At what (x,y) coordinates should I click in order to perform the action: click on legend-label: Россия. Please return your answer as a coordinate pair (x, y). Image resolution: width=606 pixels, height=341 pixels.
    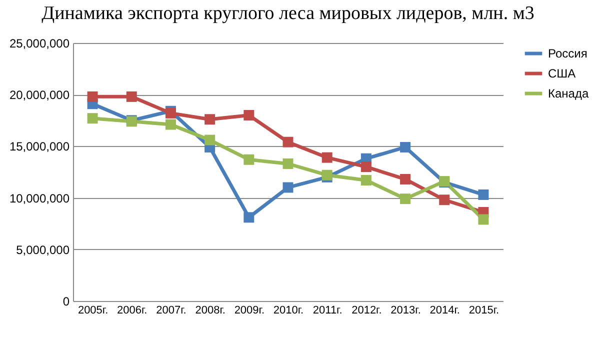
    Looking at the image, I should click on (568, 53).